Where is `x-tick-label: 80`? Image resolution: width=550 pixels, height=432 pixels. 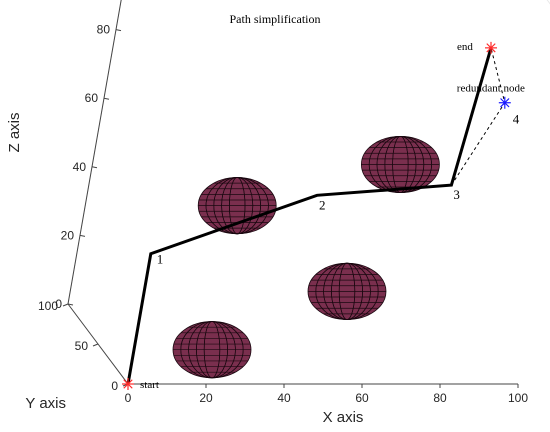
x-tick-label: 80 is located at coordinates (440, 398).